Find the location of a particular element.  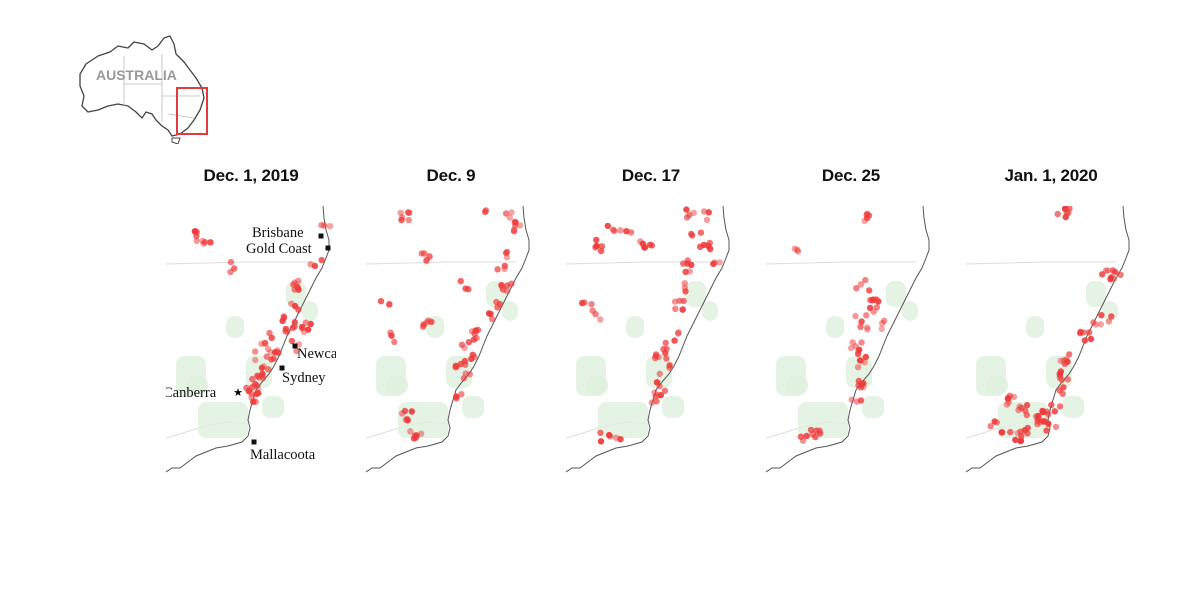

city-label-canberra: Canberra is located at coordinates (191, 393).